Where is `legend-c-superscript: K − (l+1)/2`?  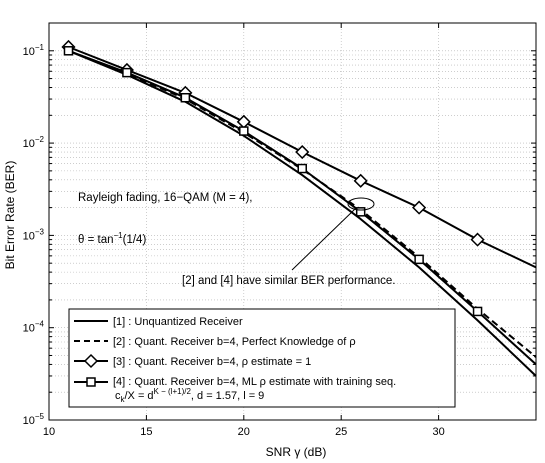 legend-c-superscript: K − (l+1)/2 is located at coordinates (173, 391).